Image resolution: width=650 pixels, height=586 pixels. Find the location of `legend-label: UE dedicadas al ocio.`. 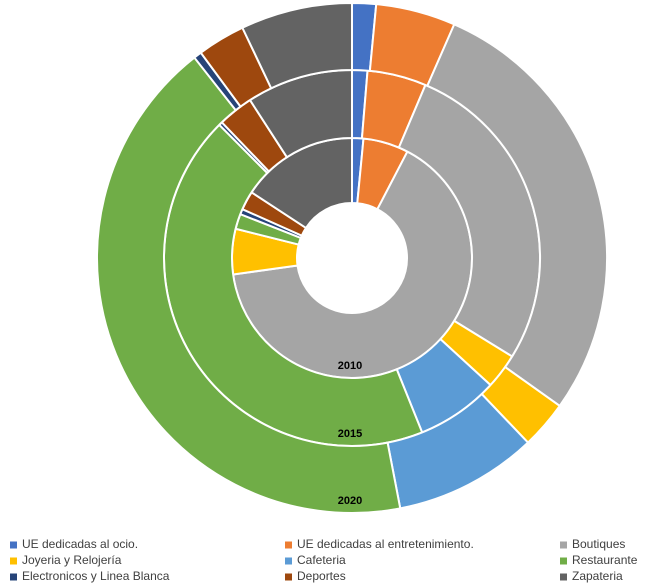

legend-label: UE dedicadas al ocio. is located at coordinates (80, 544).